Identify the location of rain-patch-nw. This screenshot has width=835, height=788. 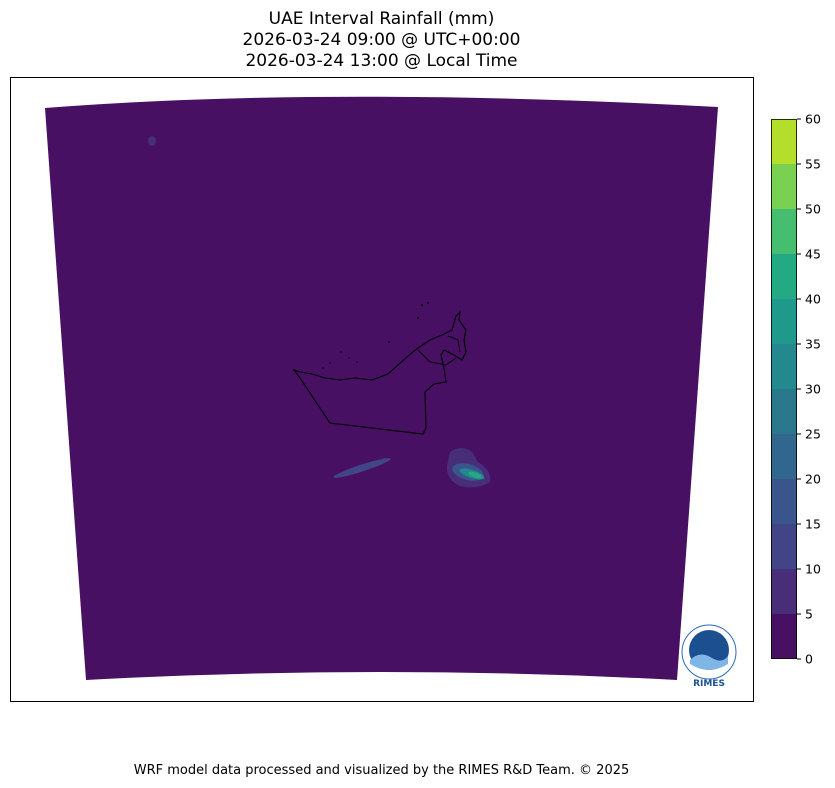
(152, 141).